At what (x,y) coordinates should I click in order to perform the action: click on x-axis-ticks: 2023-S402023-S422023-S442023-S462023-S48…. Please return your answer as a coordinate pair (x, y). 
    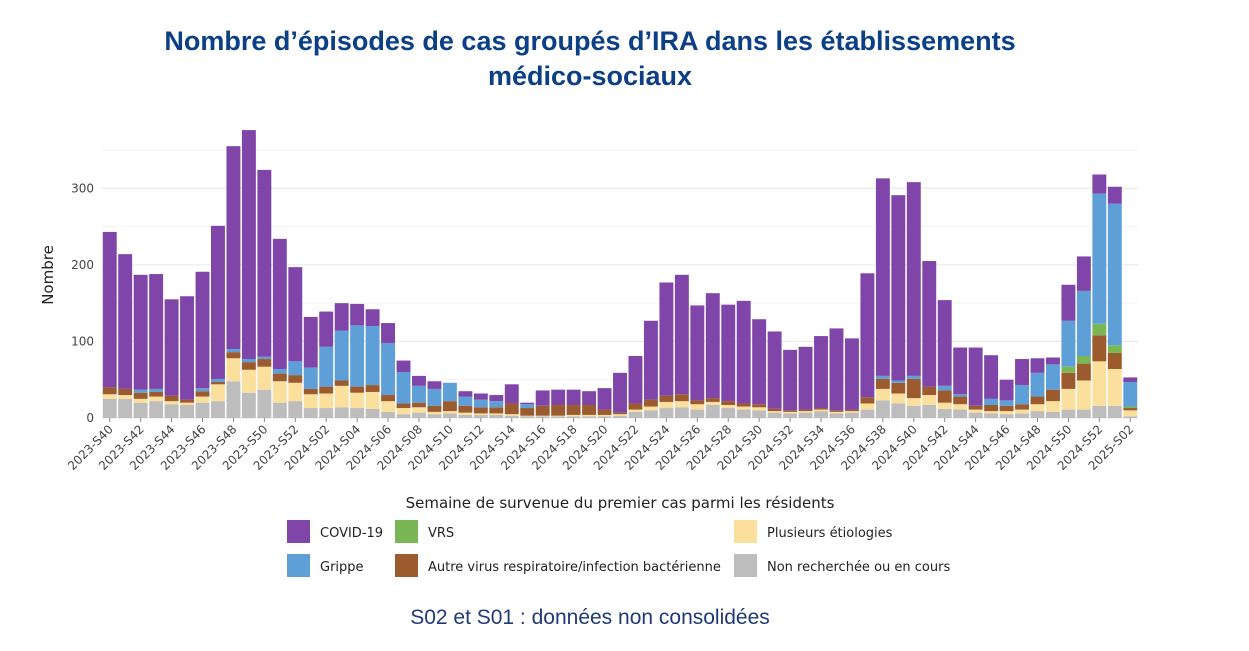
    Looking at the image, I should click on (600, 445).